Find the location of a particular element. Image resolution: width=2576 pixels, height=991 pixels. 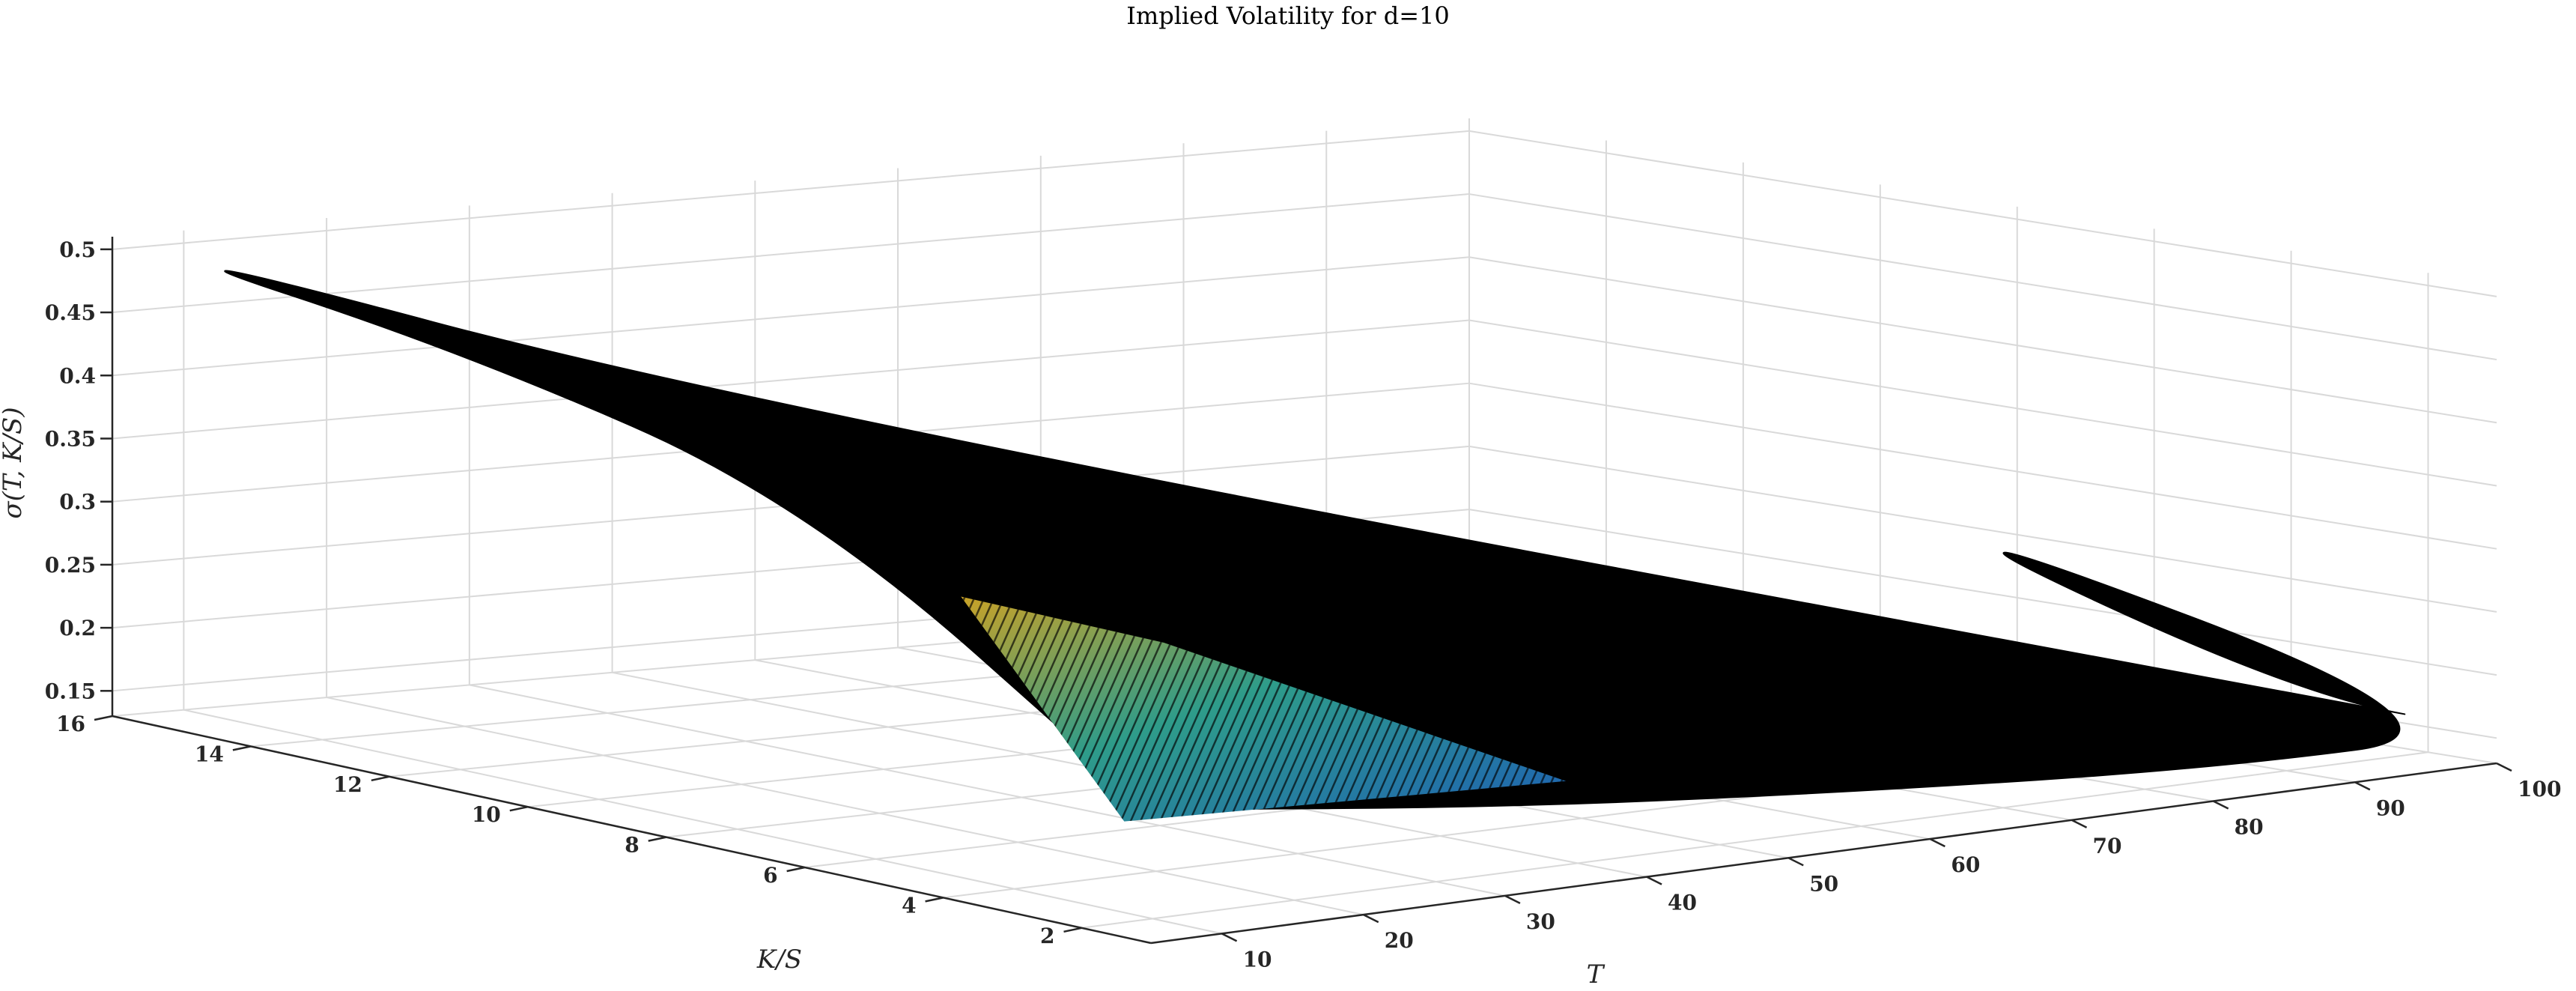

chart-title: Implied Volatility for d=10 is located at coordinates (1288, 15).